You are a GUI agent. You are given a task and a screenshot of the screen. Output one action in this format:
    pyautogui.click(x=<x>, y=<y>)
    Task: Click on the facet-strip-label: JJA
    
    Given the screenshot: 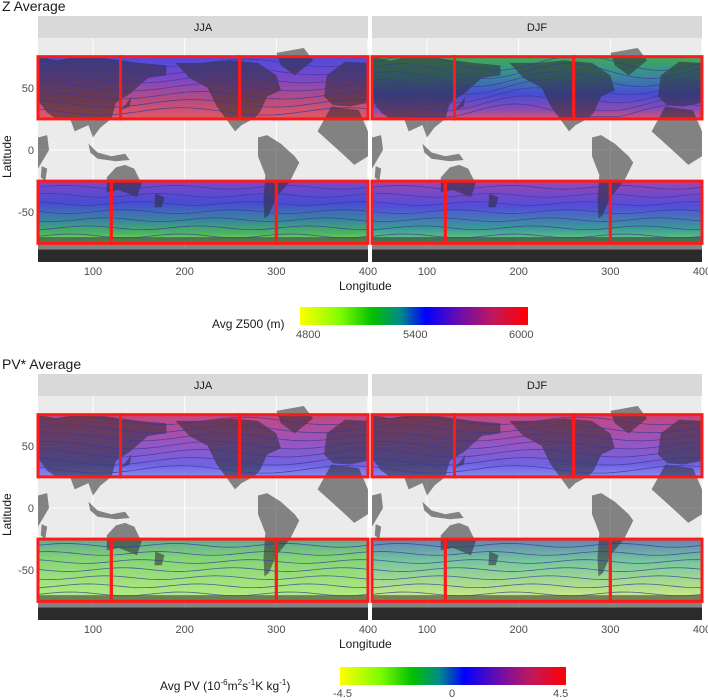 What is the action you would take?
    pyautogui.click(x=203, y=28)
    